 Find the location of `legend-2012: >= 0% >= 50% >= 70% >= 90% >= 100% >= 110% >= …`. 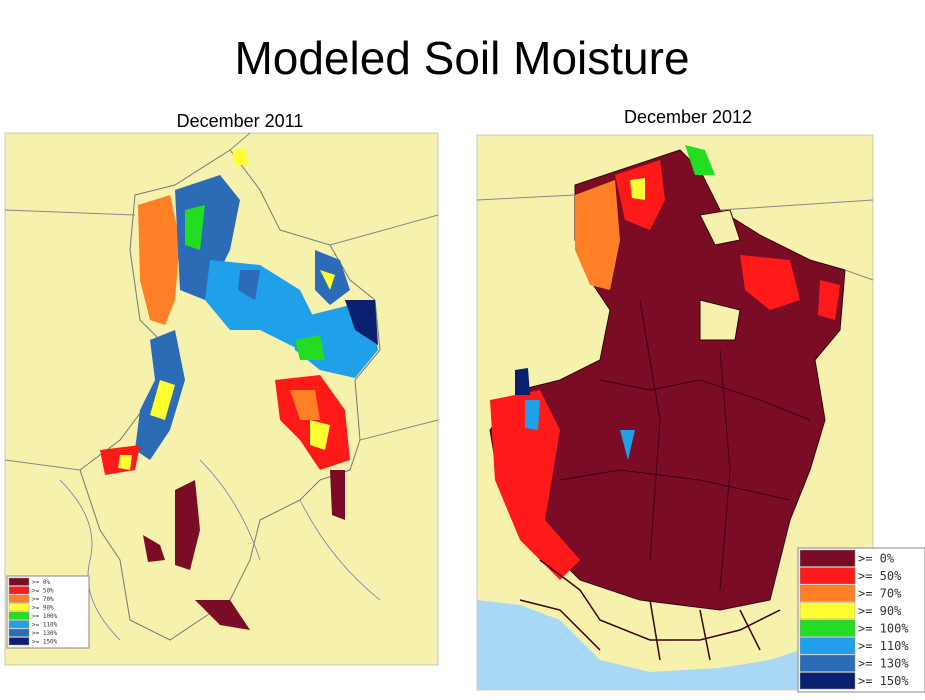

legend-2012: >= 0% >= 50% >= 70% >= 90% >= 100% >= 110% >= … is located at coordinates (861, 620).